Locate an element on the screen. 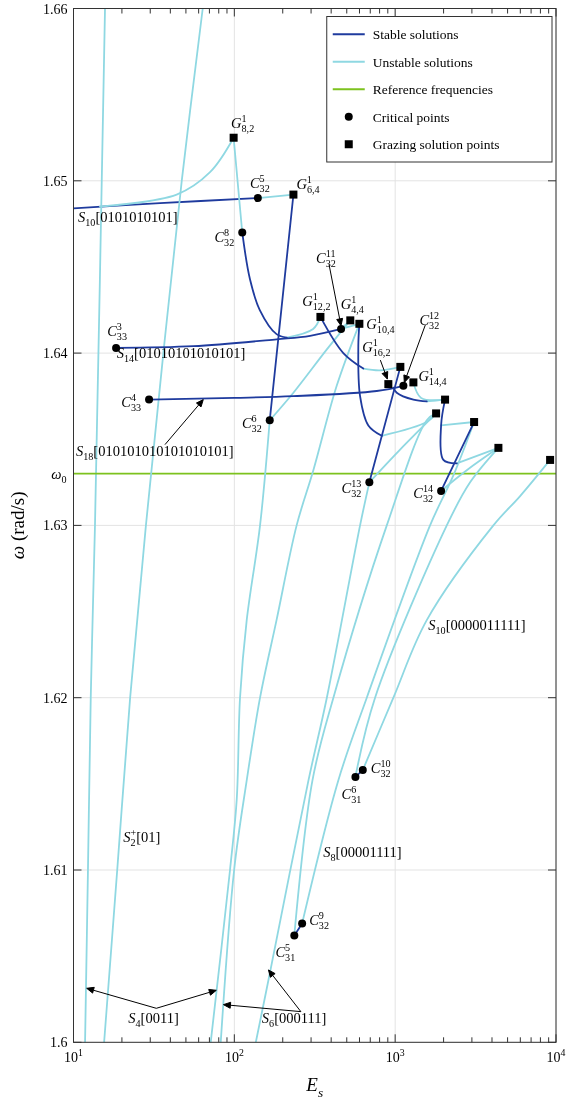 The width and height of the screenshot is (566, 1103). legend-label: Critical points is located at coordinates (411, 117).